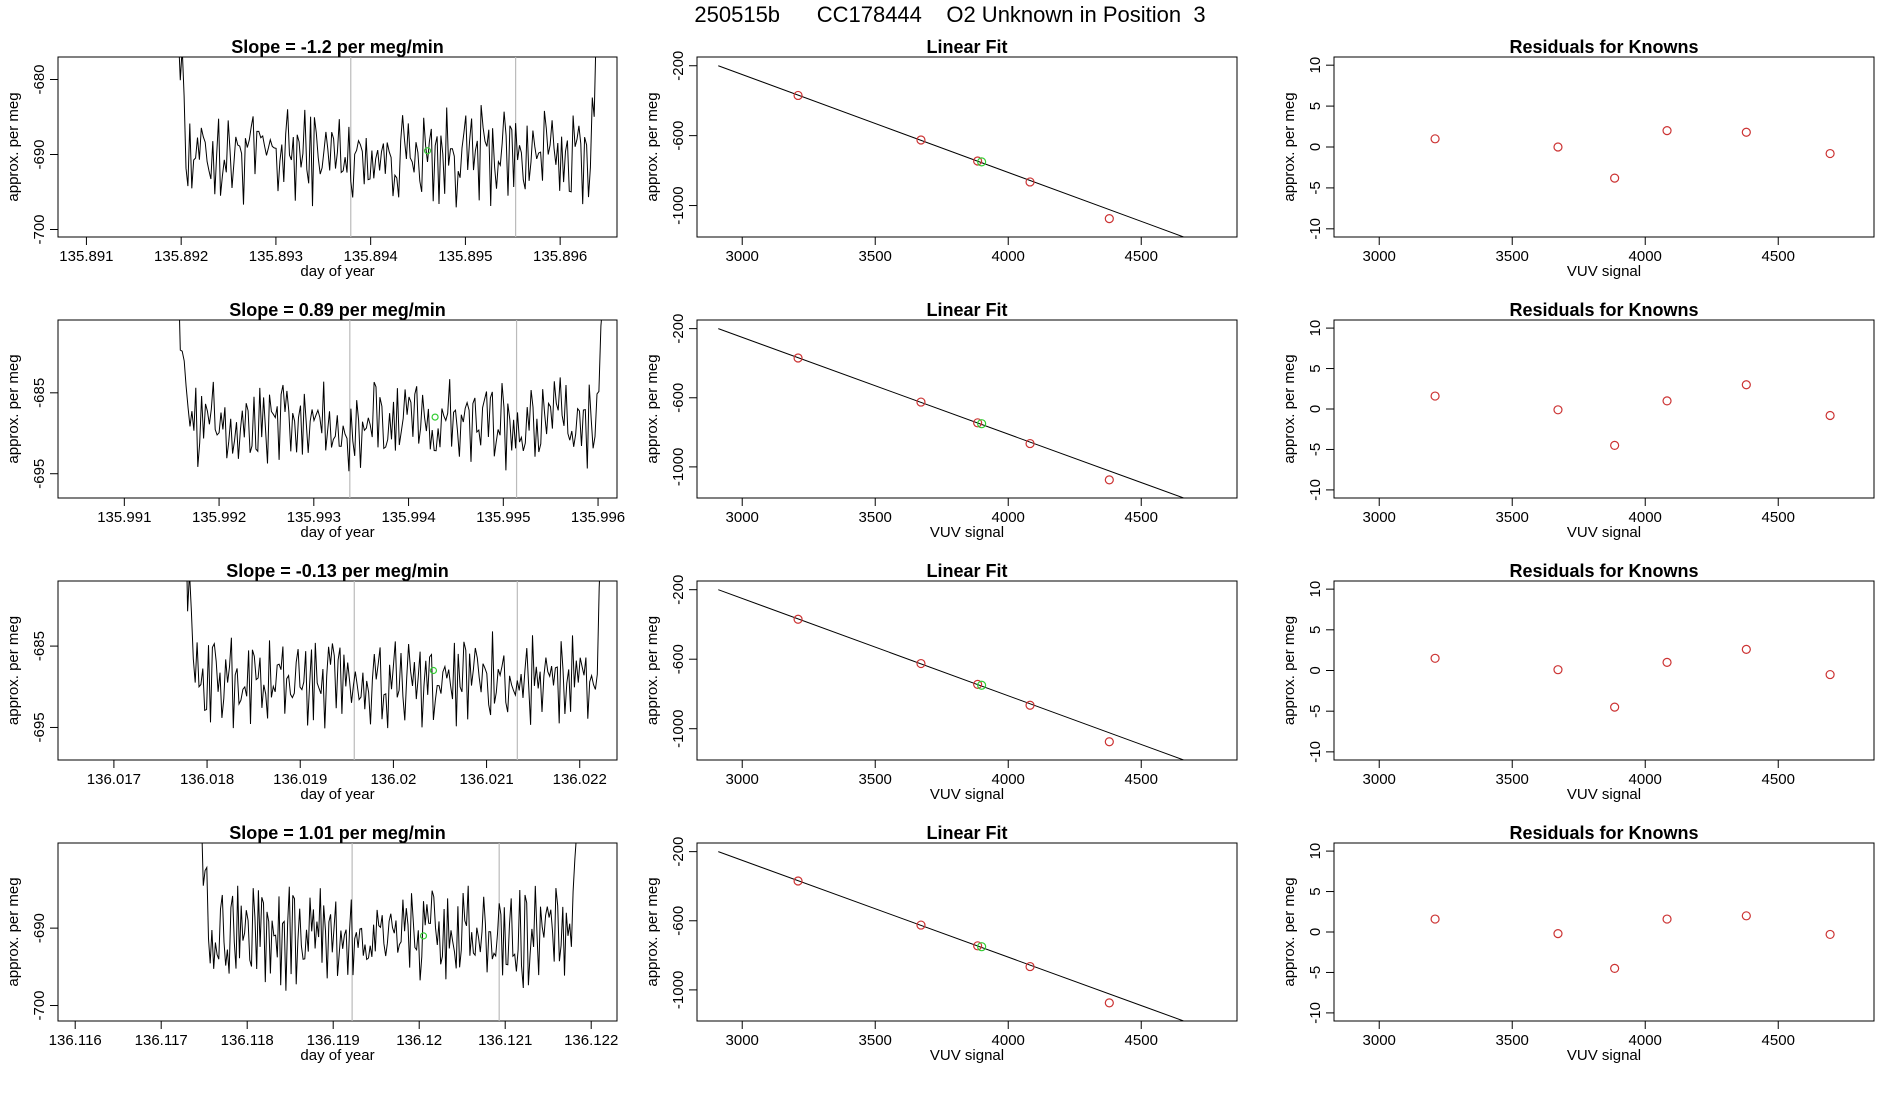 The image size is (1900, 1100). I want to click on fit-line, so click(952, 151).